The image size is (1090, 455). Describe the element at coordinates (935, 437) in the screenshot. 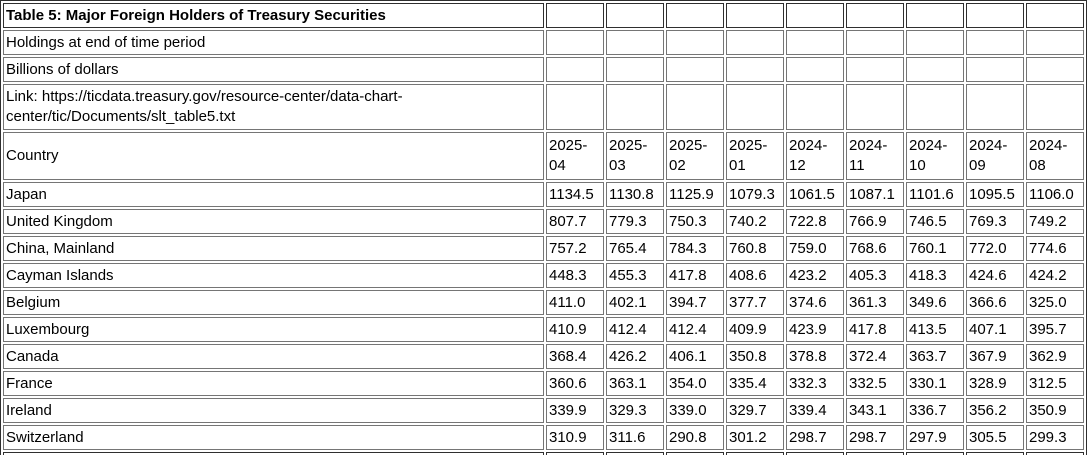

I see `value-cell: 297.9` at that location.